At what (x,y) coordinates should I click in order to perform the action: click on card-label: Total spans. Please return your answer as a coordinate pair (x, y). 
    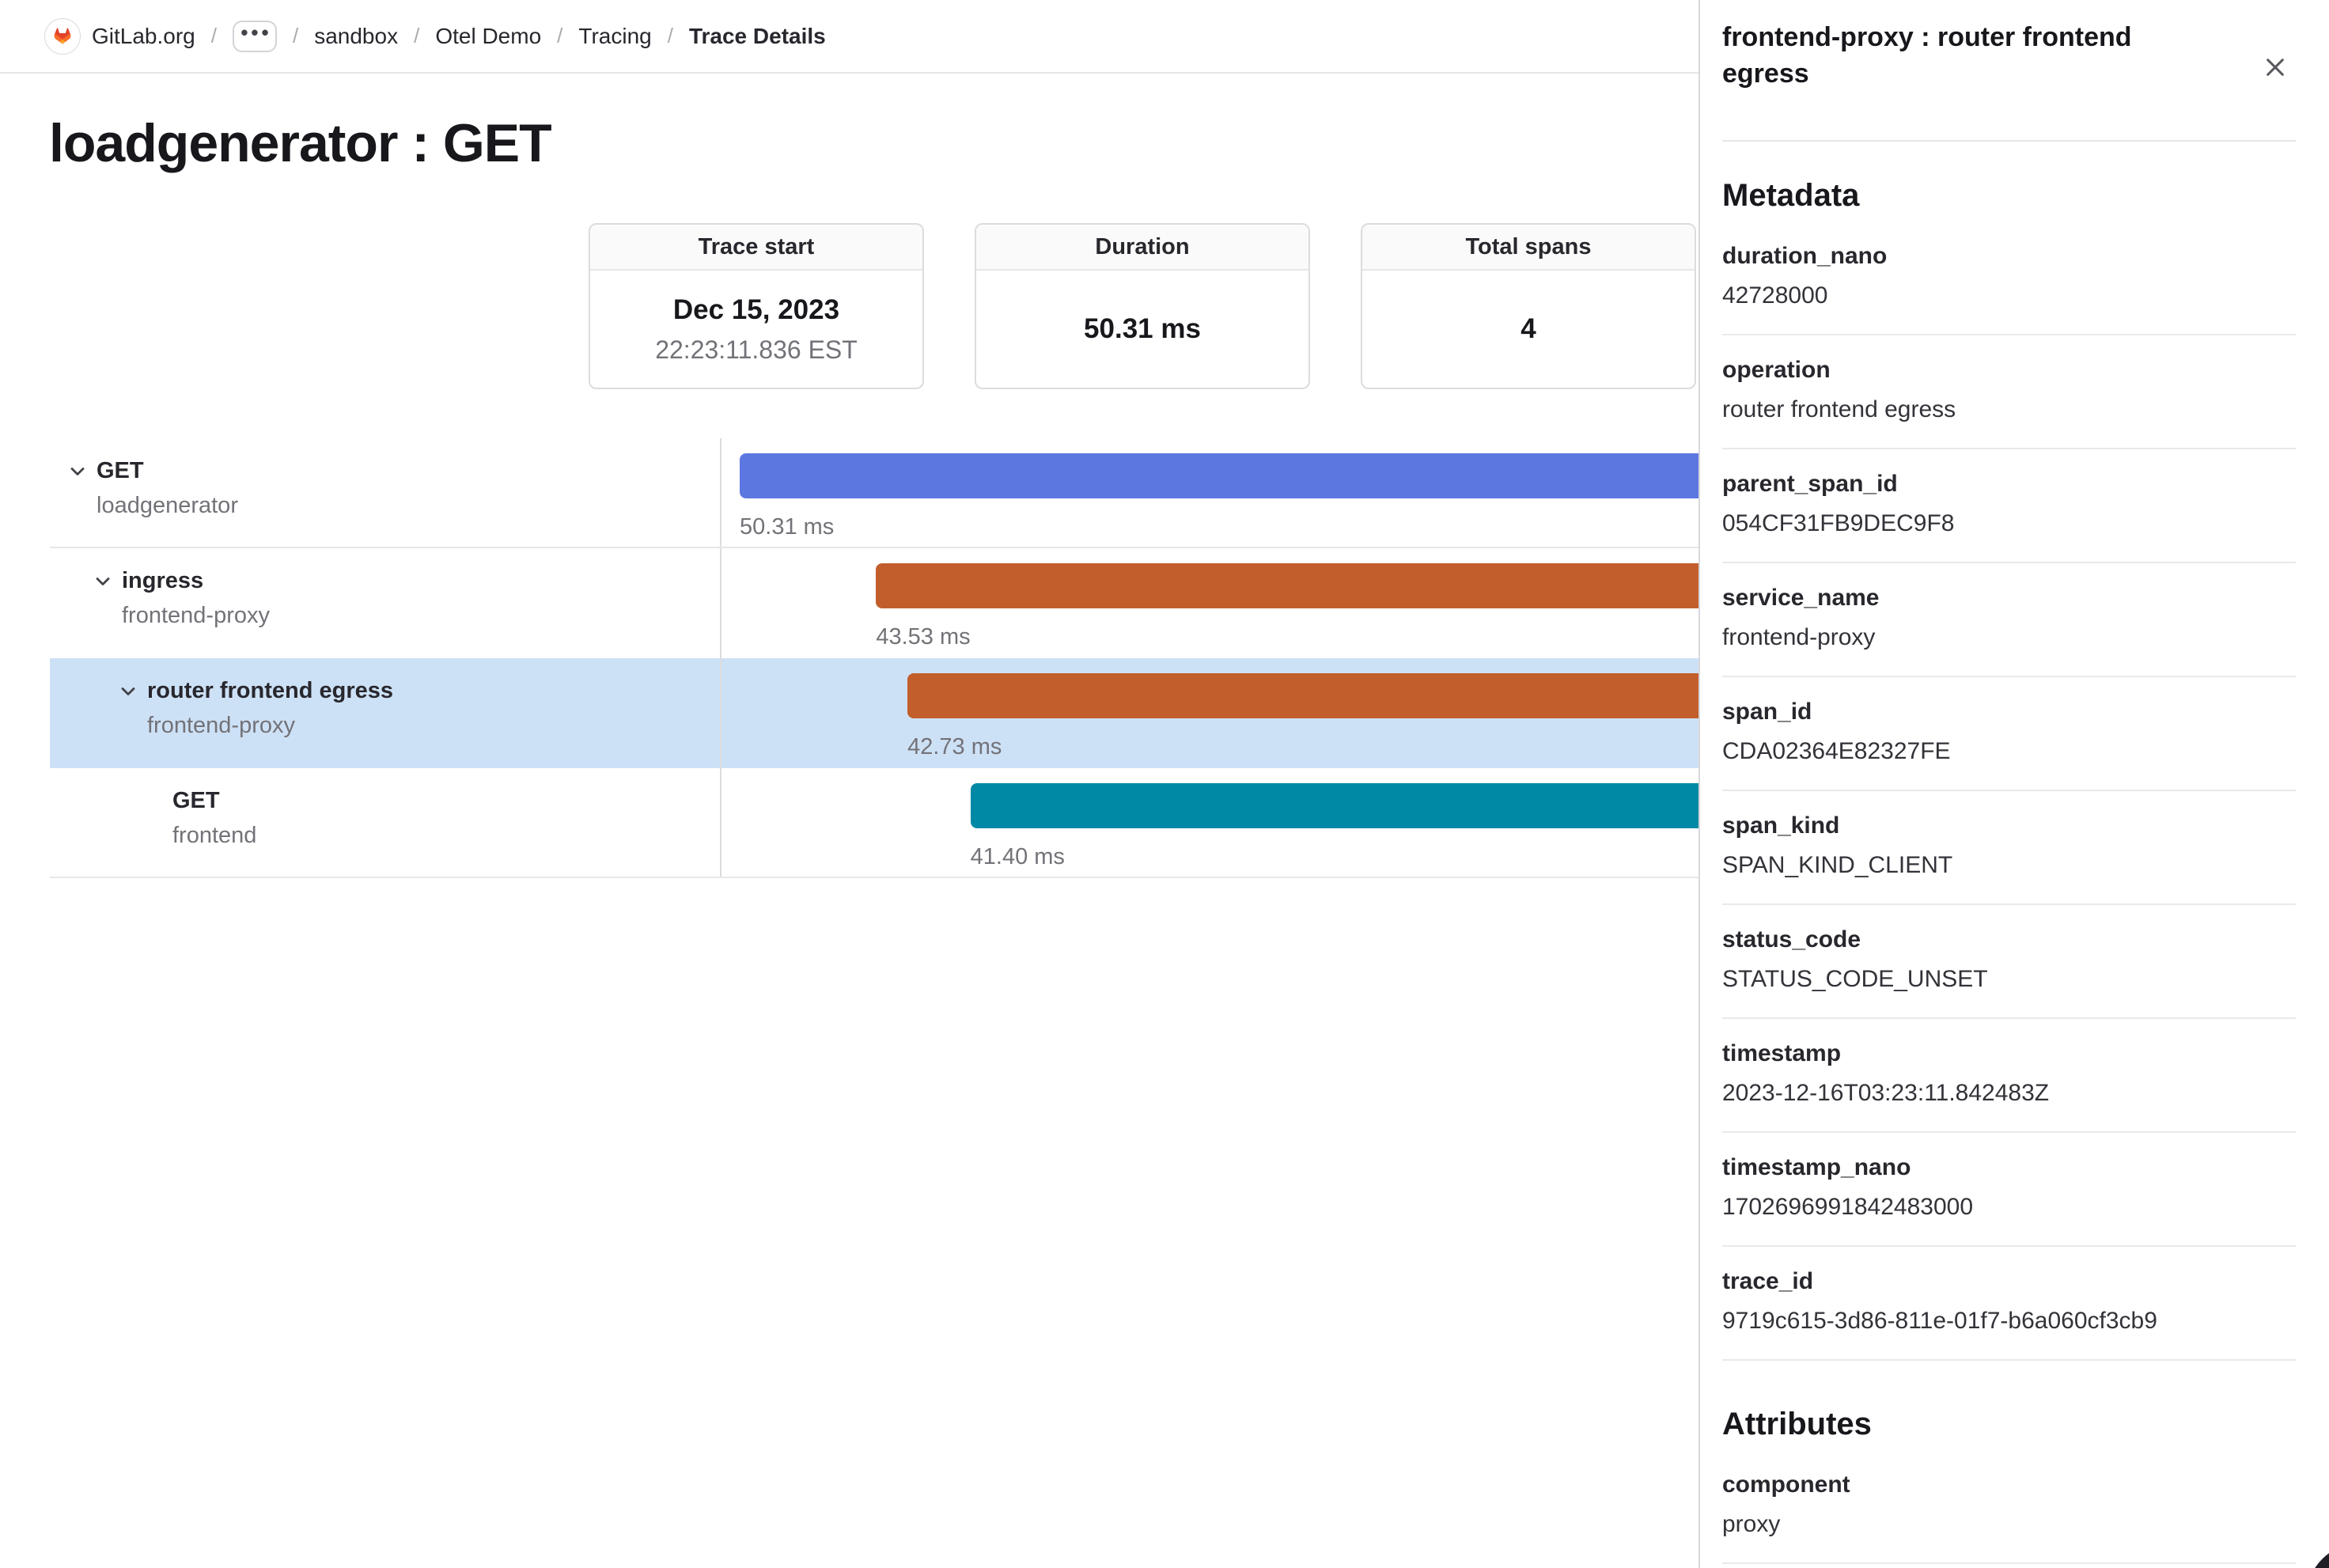
    Looking at the image, I should click on (1528, 246).